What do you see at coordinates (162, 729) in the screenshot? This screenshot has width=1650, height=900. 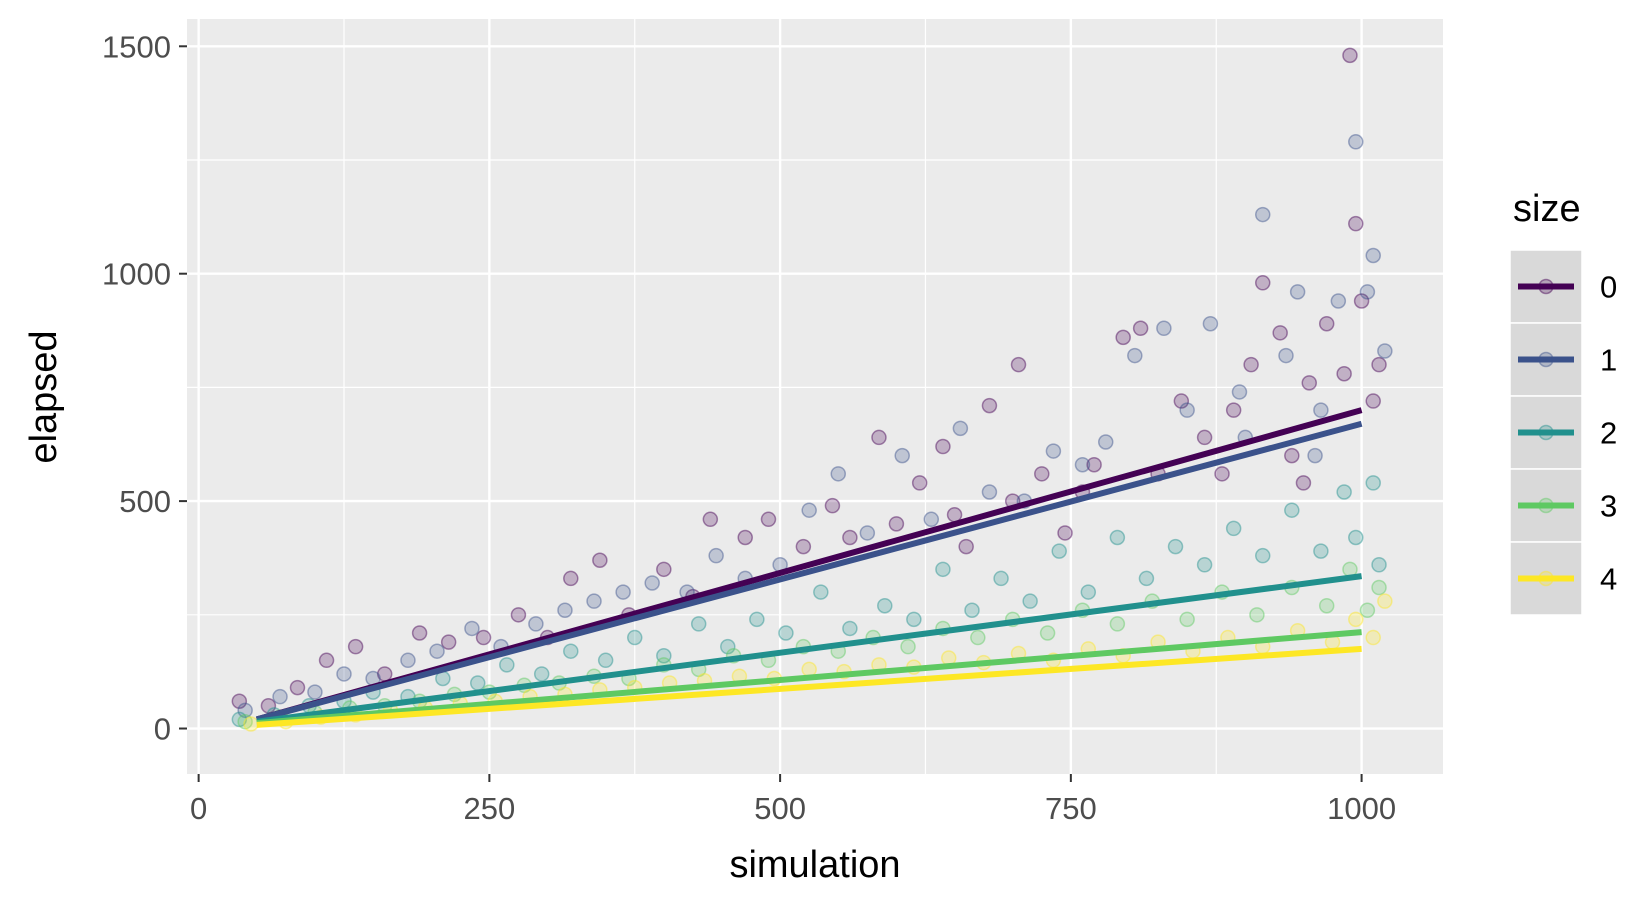 I see `y-tick-label: 0` at bounding box center [162, 729].